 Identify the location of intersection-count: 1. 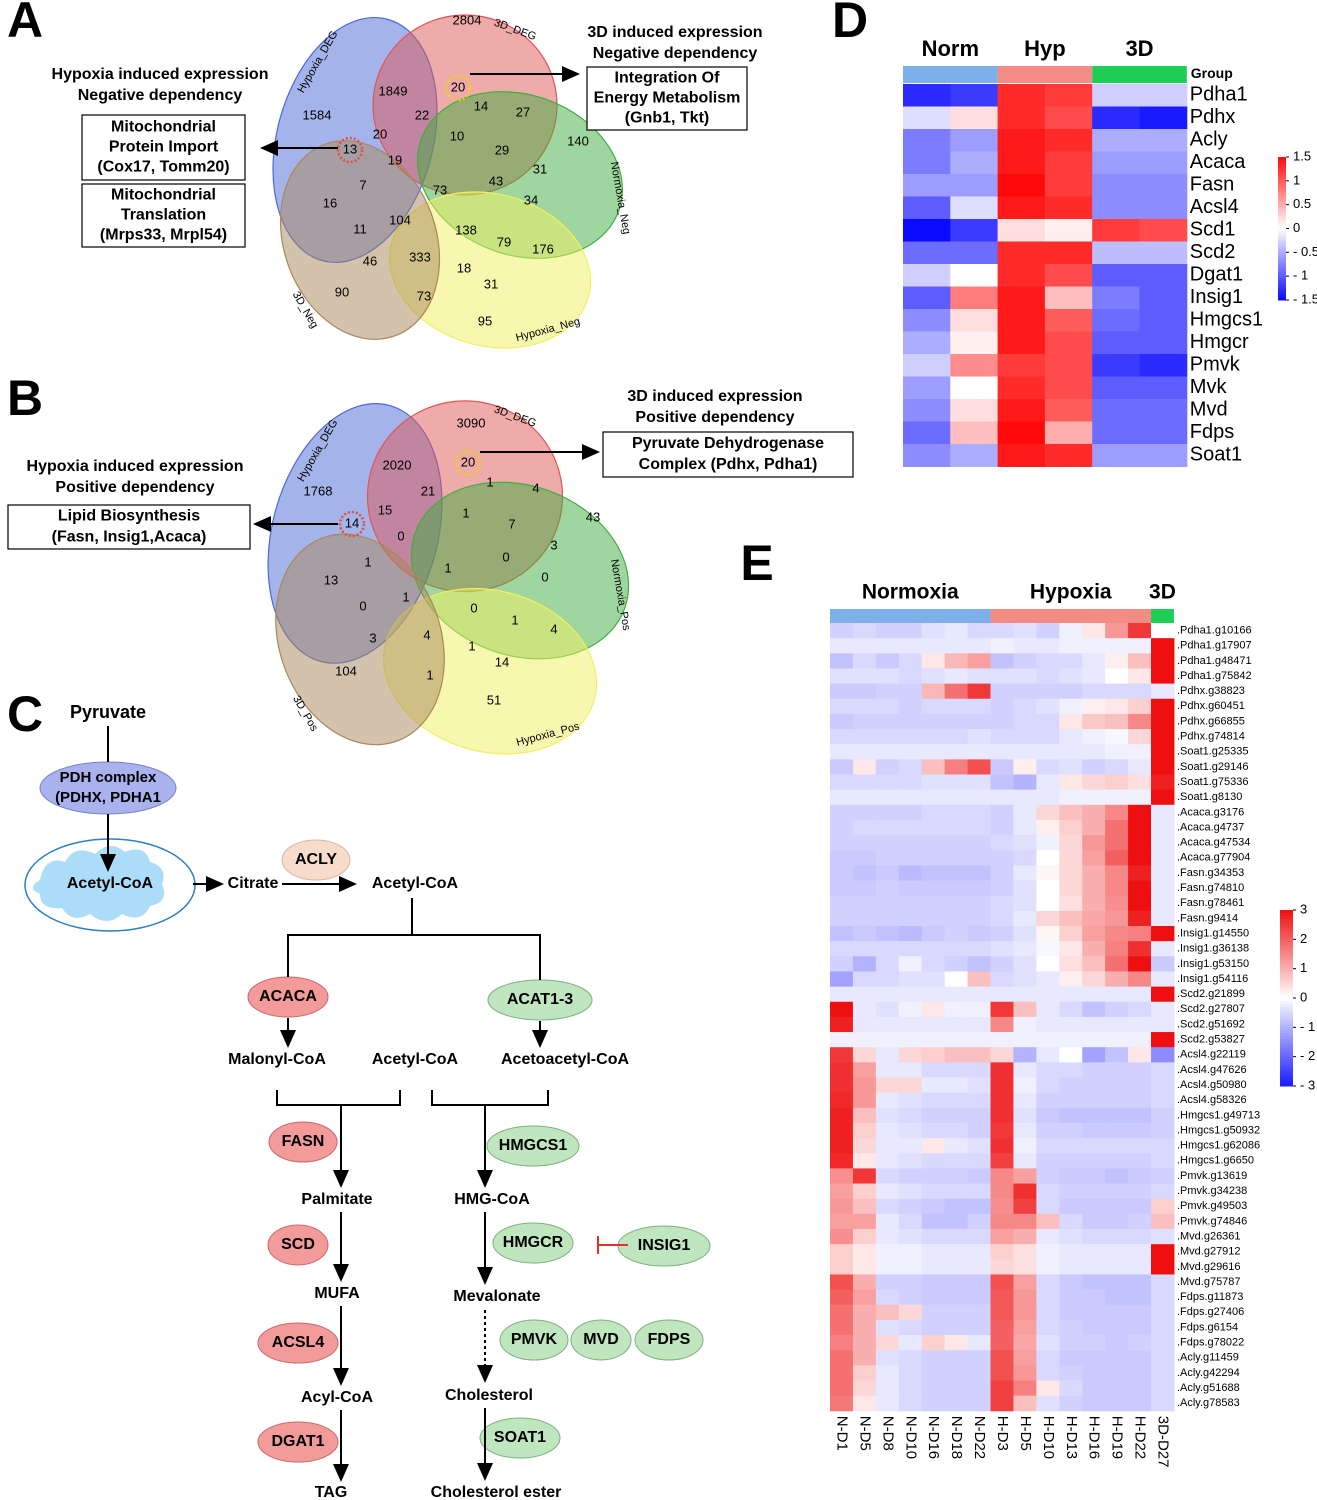
(471, 645).